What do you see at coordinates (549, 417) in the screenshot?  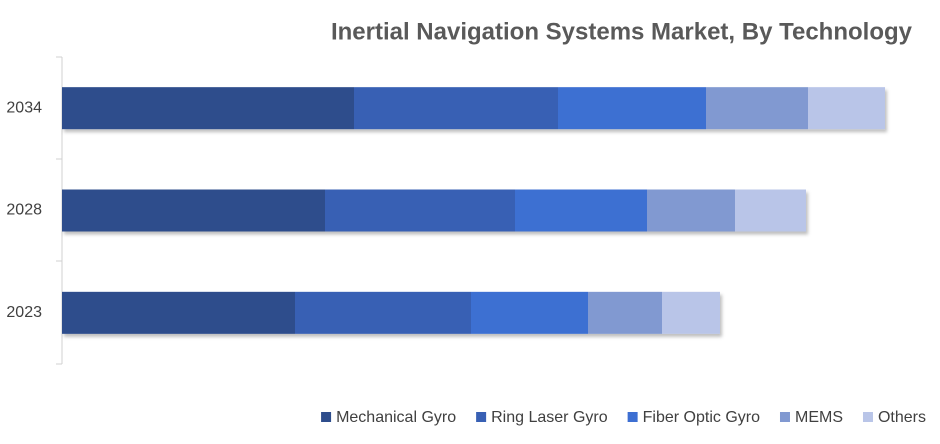 I see `legend-label: Ring Laser Gyro` at bounding box center [549, 417].